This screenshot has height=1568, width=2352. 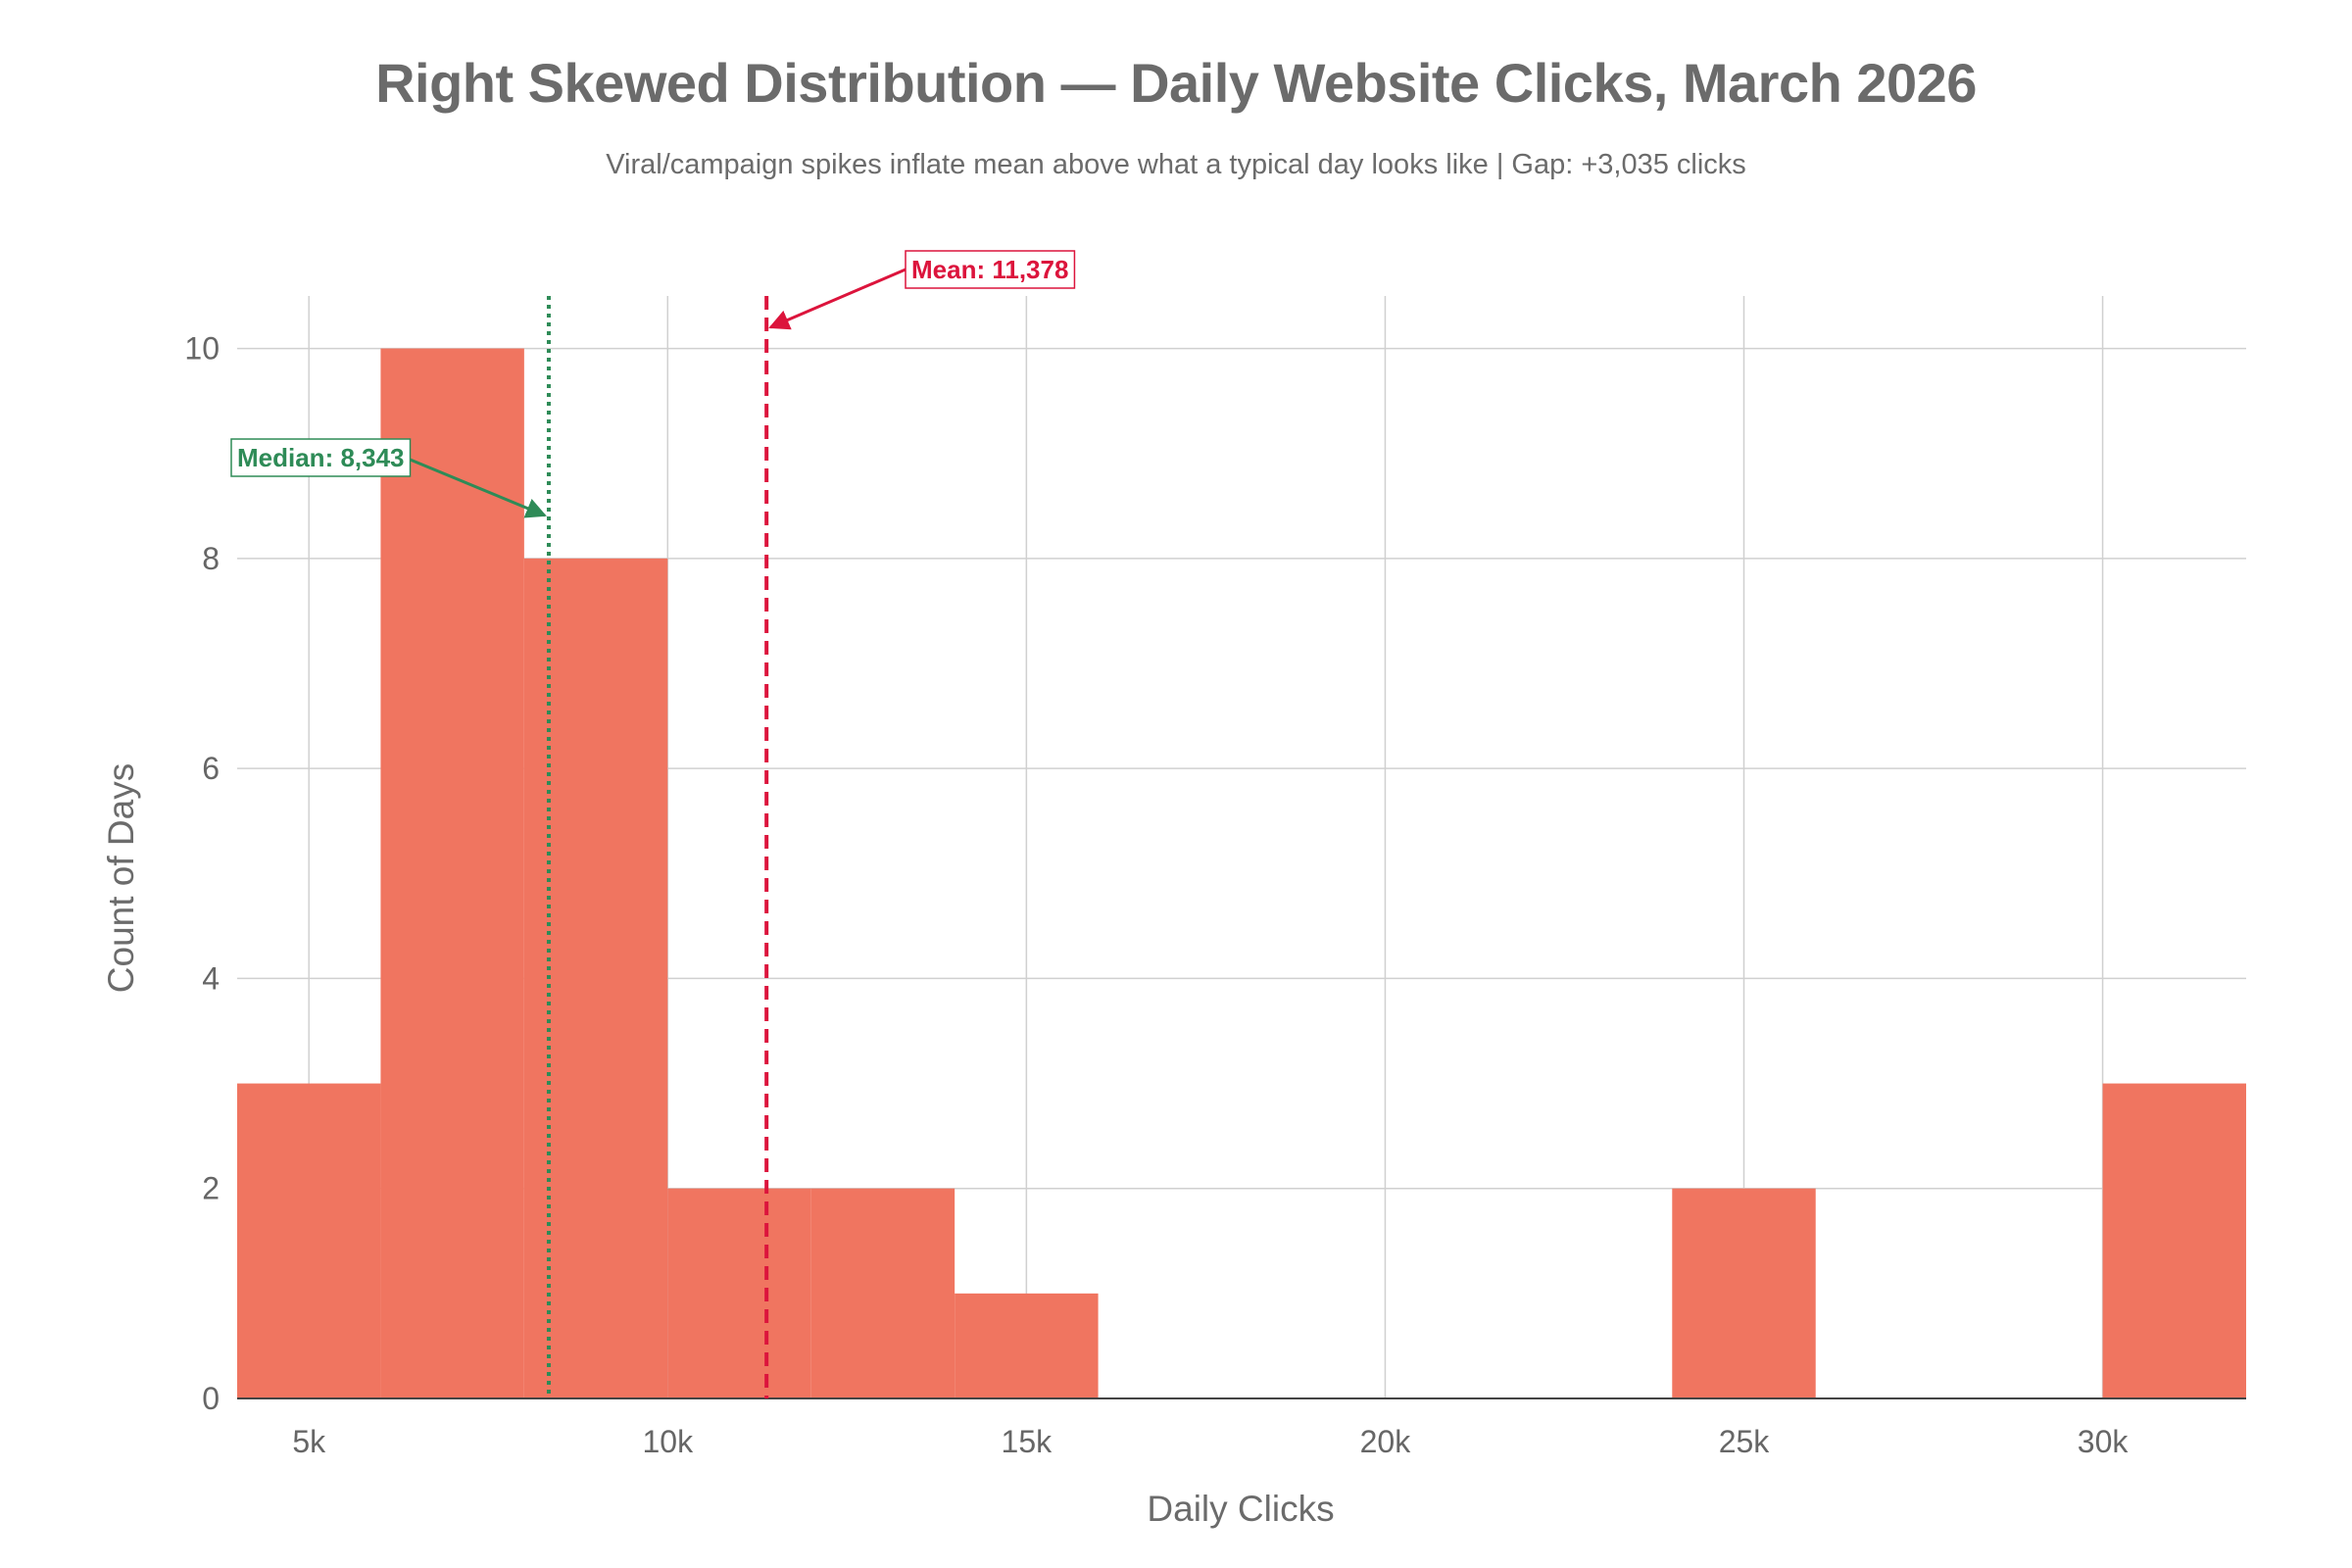 I want to click on y-tick-label-5: 10, so click(x=202, y=349).